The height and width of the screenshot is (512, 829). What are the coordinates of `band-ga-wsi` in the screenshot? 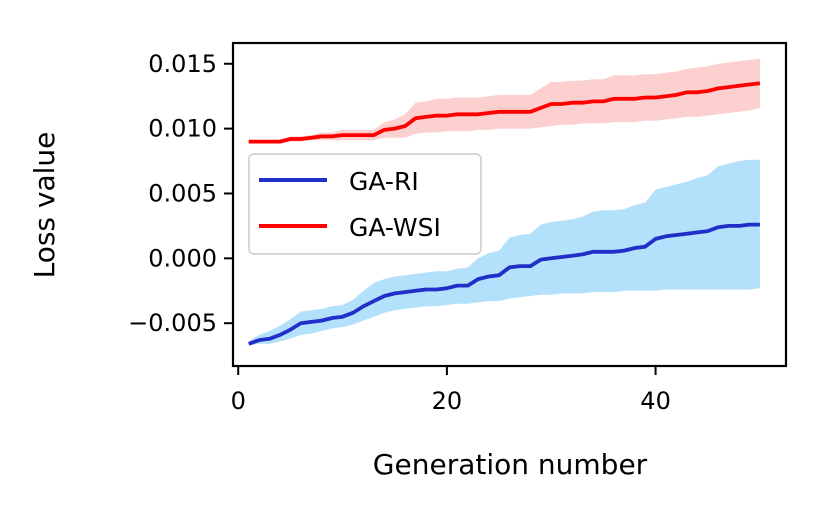 It's located at (504, 100).